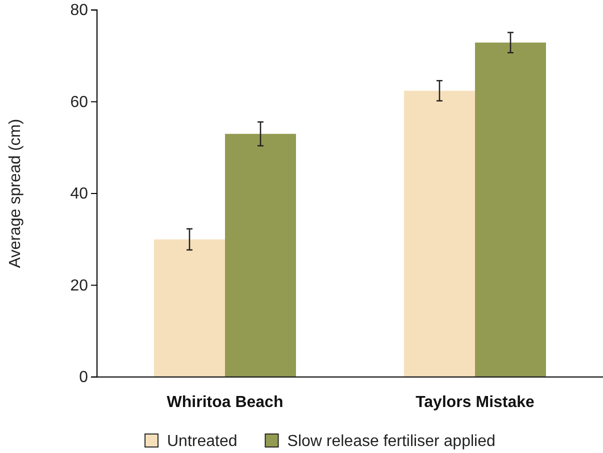 This screenshot has width=603, height=453. I want to click on y-tick-label: 20, so click(79, 285).